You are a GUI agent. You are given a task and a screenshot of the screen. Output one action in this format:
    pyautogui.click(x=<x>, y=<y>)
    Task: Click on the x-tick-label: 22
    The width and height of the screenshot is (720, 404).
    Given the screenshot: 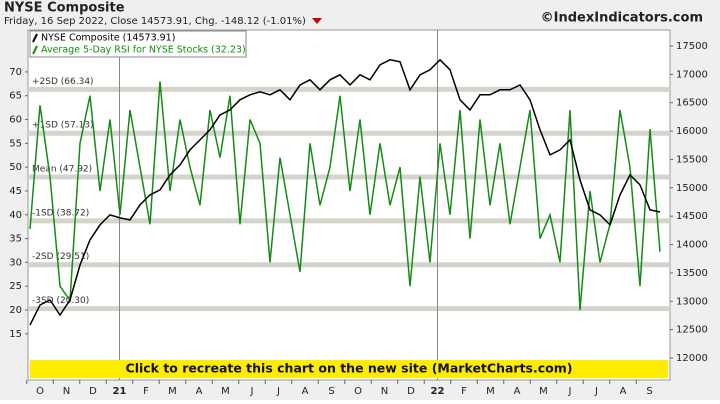 What is the action you would take?
    pyautogui.click(x=438, y=391)
    